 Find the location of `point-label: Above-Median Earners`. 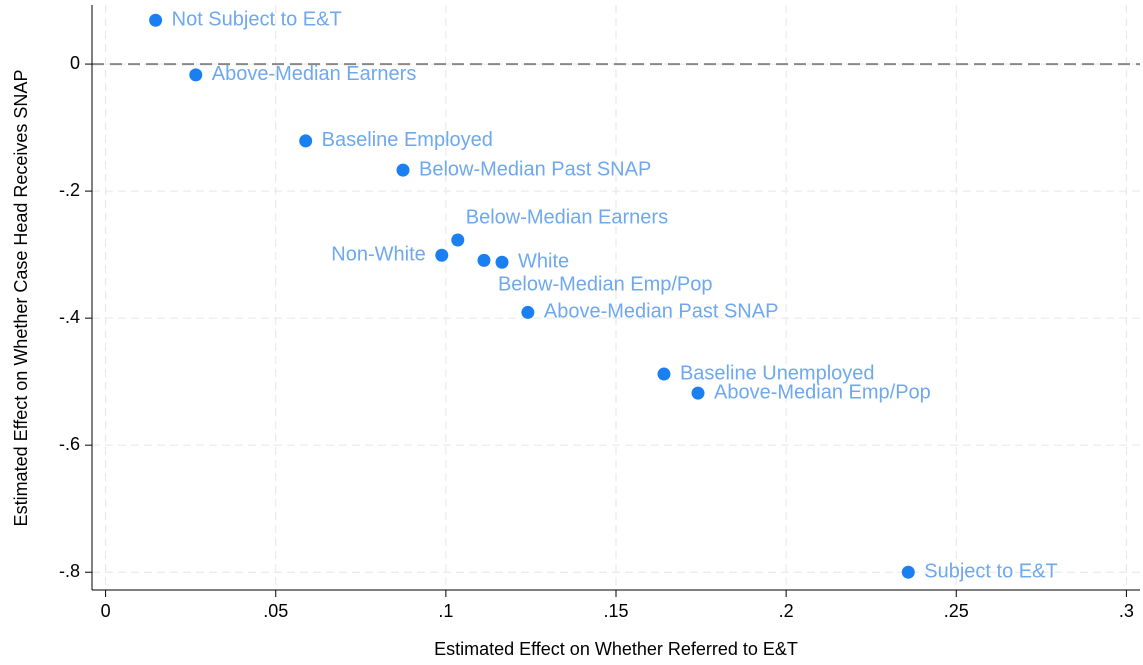

point-label: Above-Median Earners is located at coordinates (314, 74).